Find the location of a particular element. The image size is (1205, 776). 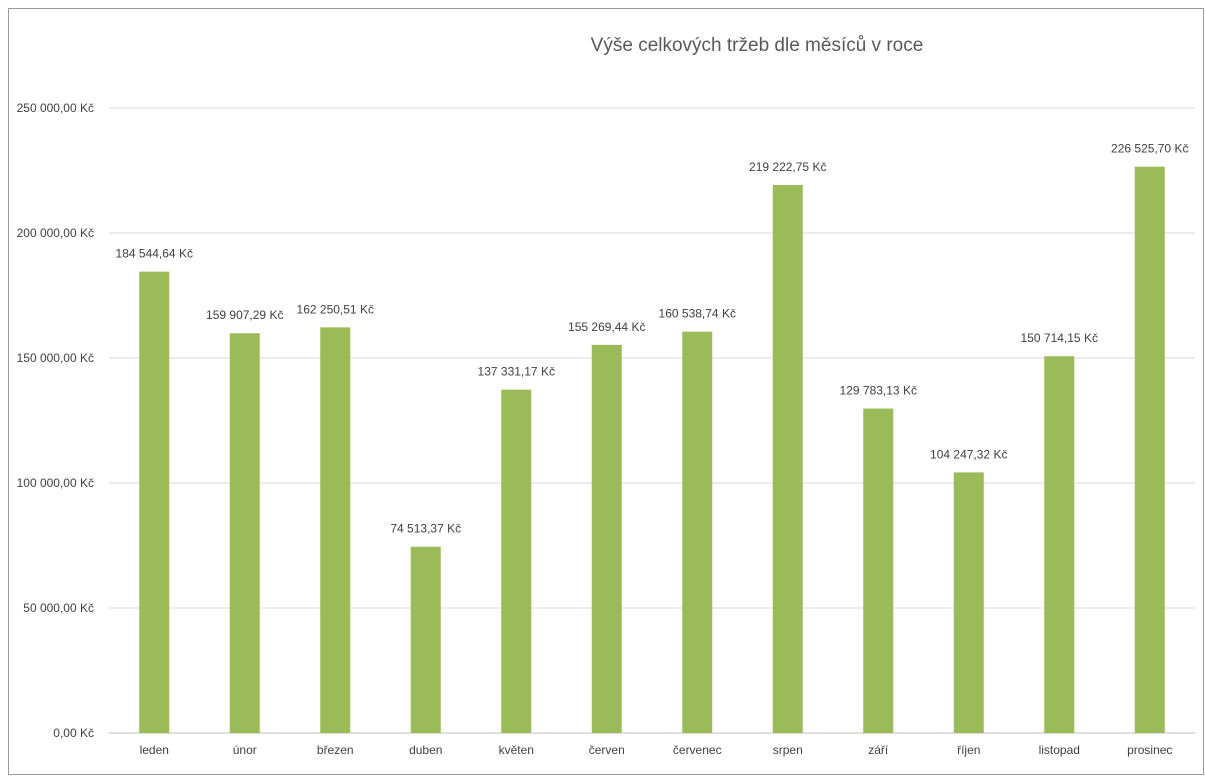

x-tick-label: leden is located at coordinates (154, 750).